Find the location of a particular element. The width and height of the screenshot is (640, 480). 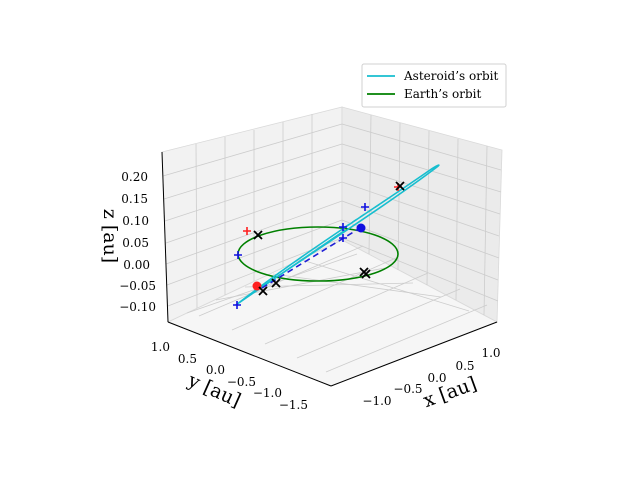

z-tick-label: 0.00 is located at coordinates (136, 265).